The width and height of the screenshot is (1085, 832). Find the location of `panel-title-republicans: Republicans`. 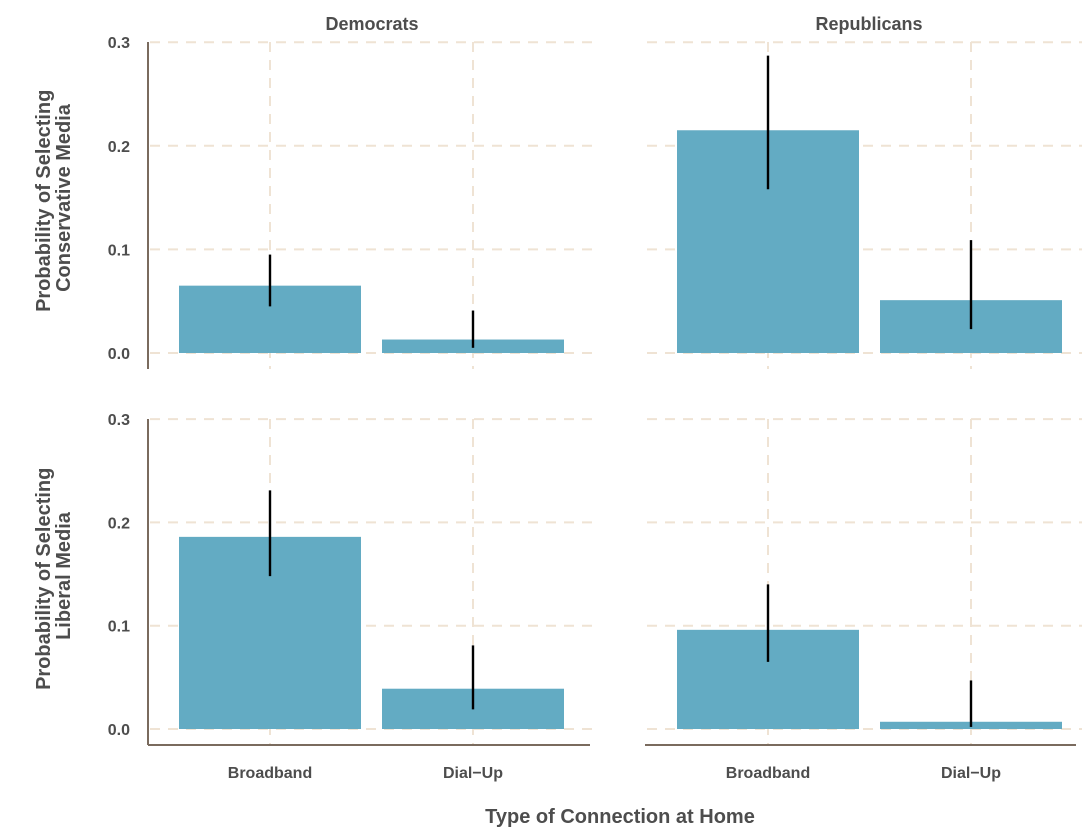

panel-title-republicans: Republicans is located at coordinates (868, 24).